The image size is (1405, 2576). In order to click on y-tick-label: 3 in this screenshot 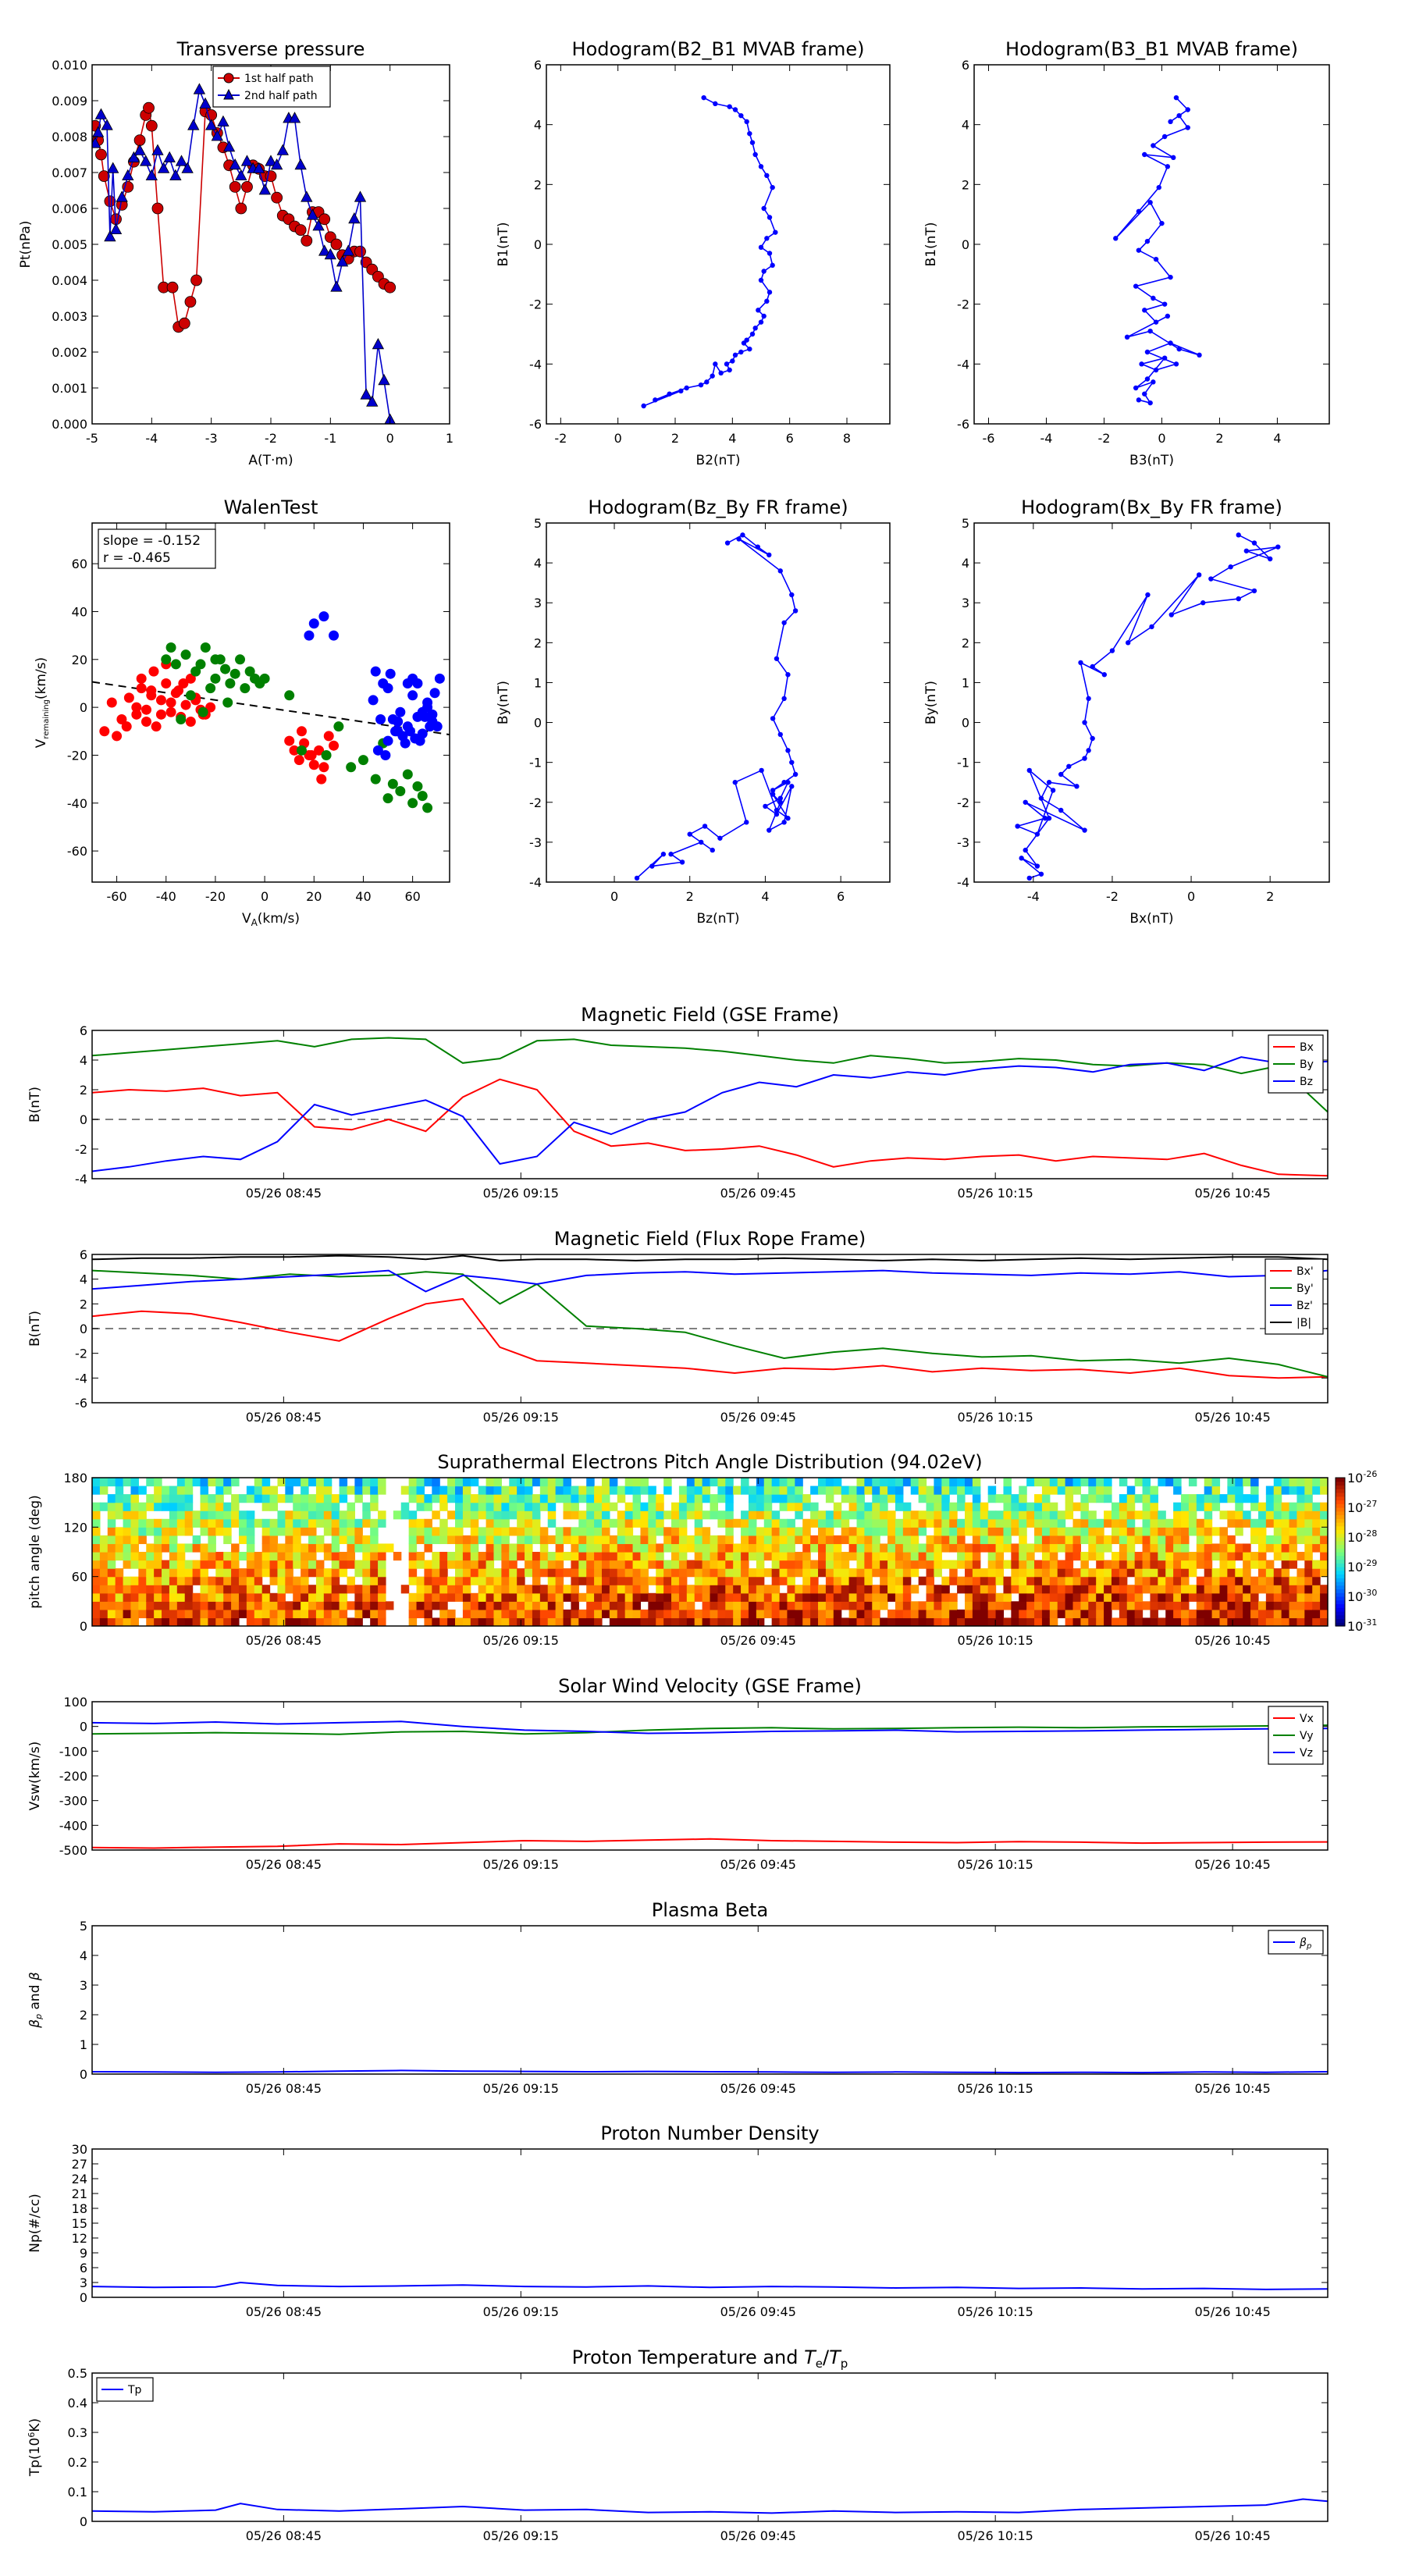, I will do `click(538, 603)`.